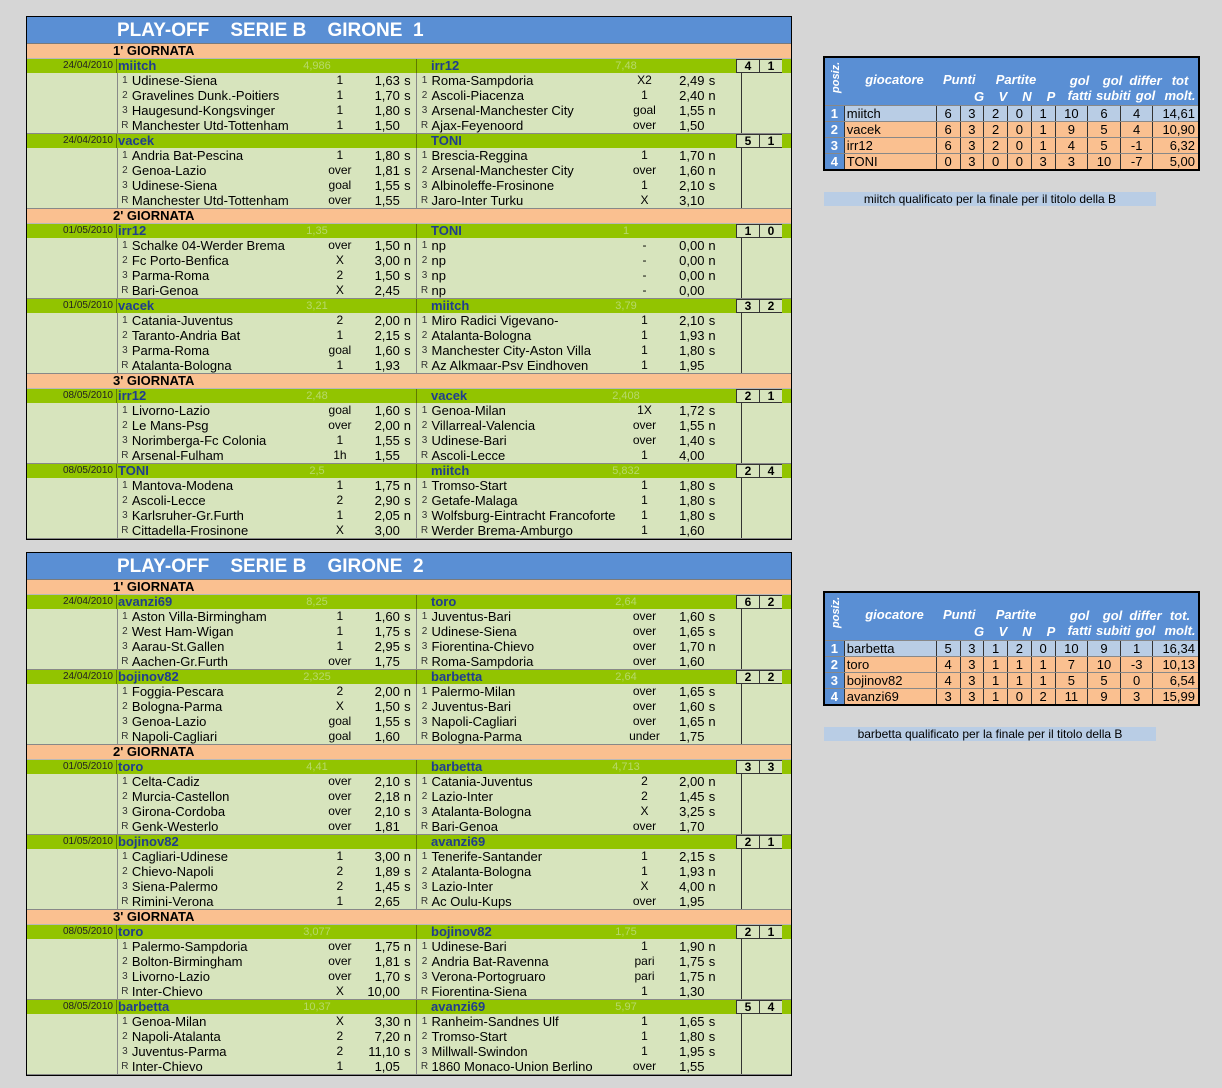 The image size is (1222, 1088). What do you see at coordinates (481, 335) in the screenshot?
I see `pick-match: Atalanta-Bologna` at bounding box center [481, 335].